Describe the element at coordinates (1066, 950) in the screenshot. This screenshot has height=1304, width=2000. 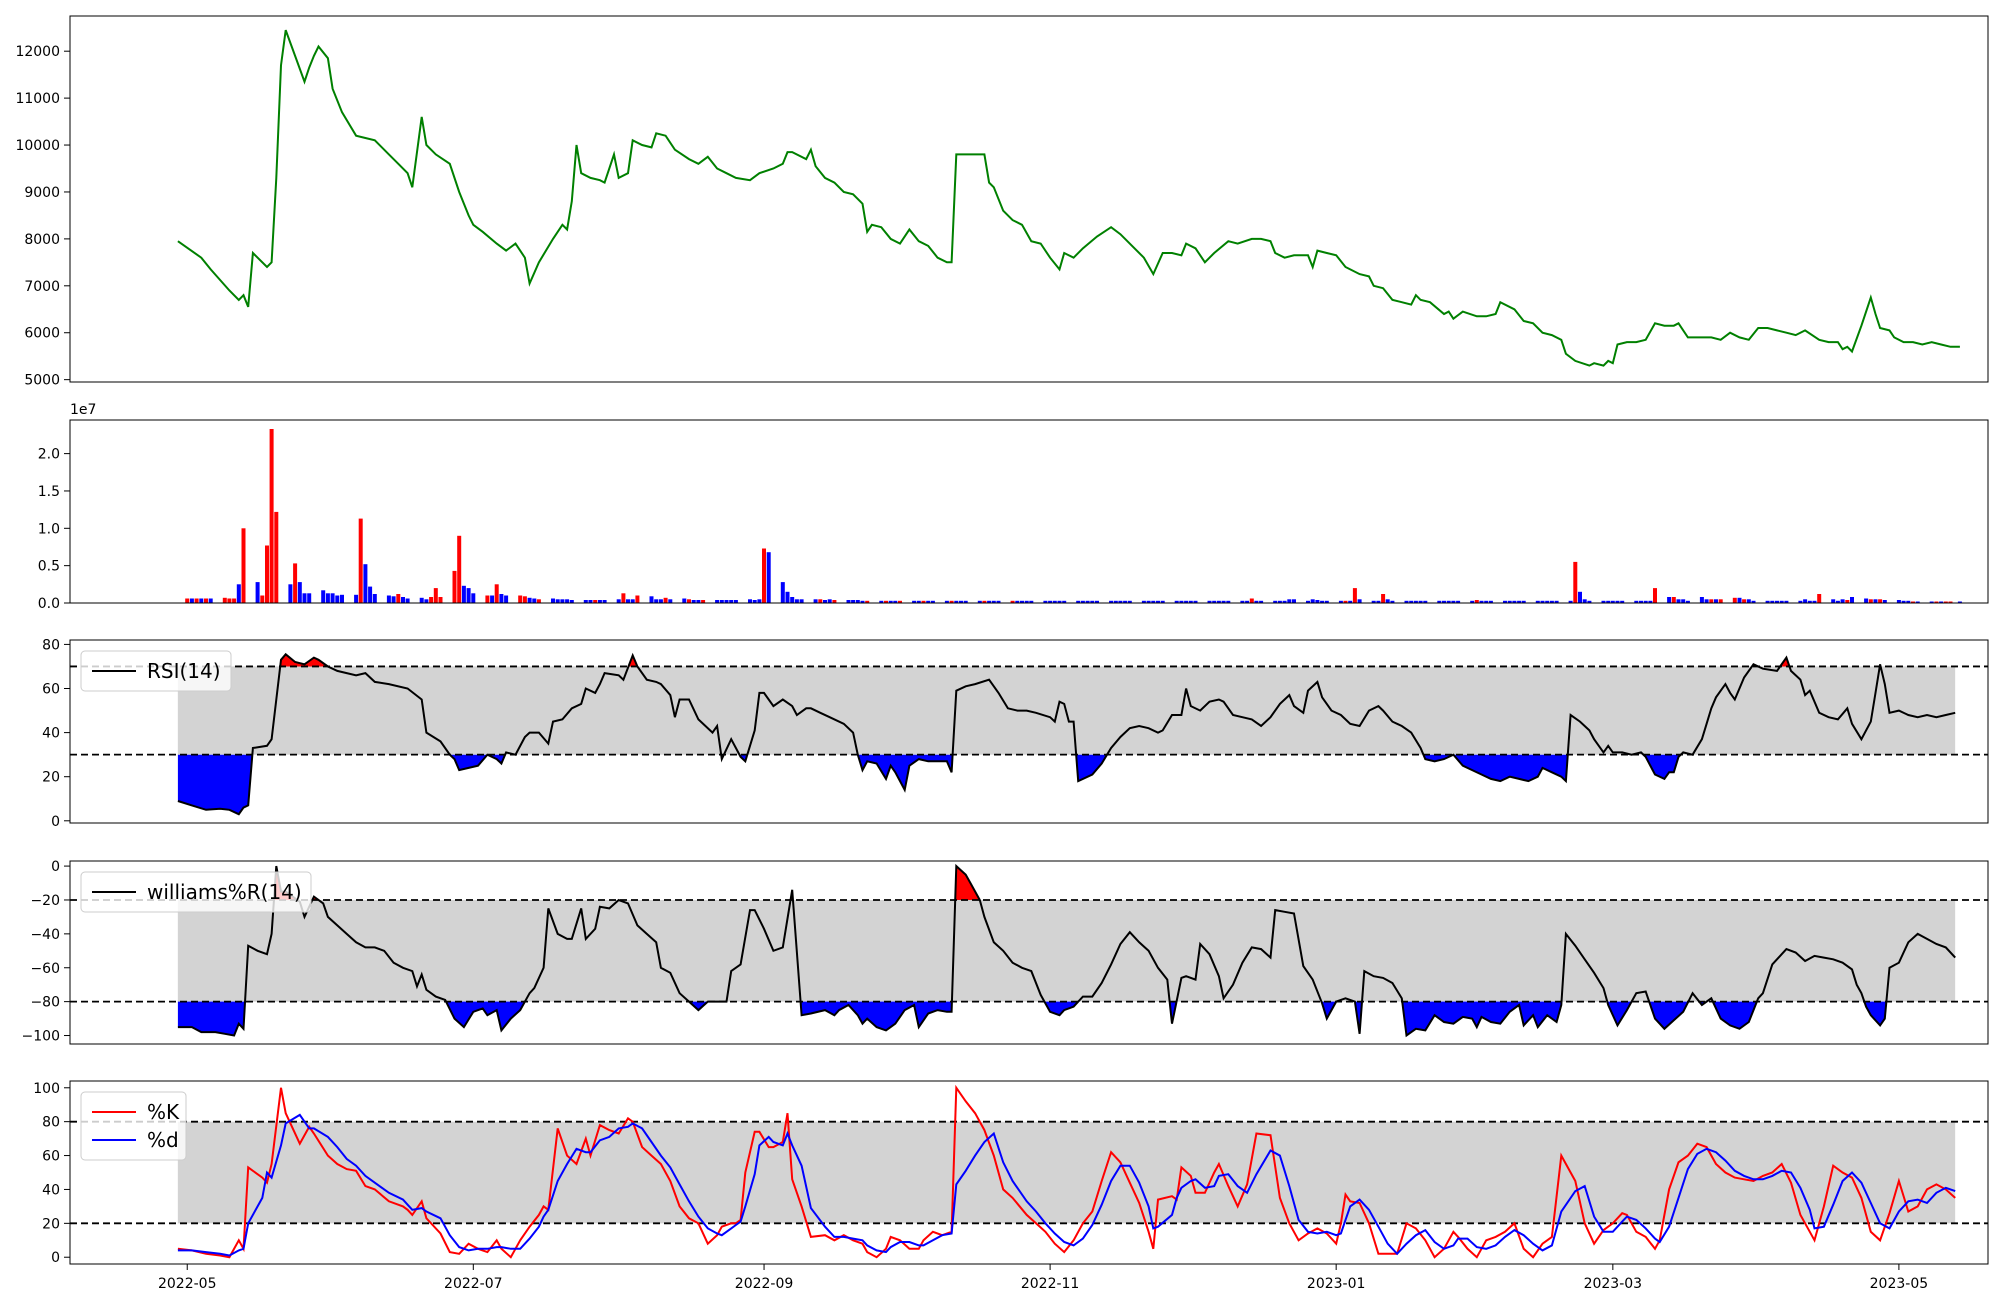
I see `williams-band` at that location.